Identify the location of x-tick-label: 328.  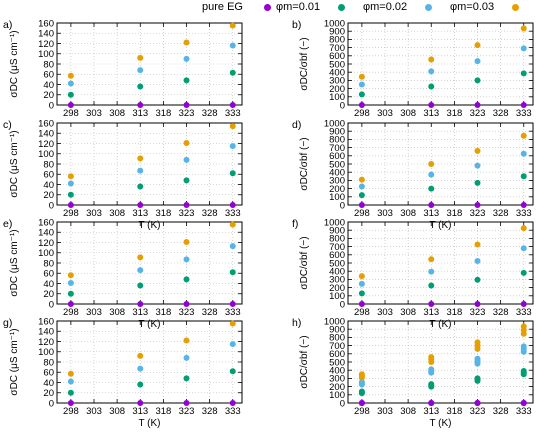
(210, 411).